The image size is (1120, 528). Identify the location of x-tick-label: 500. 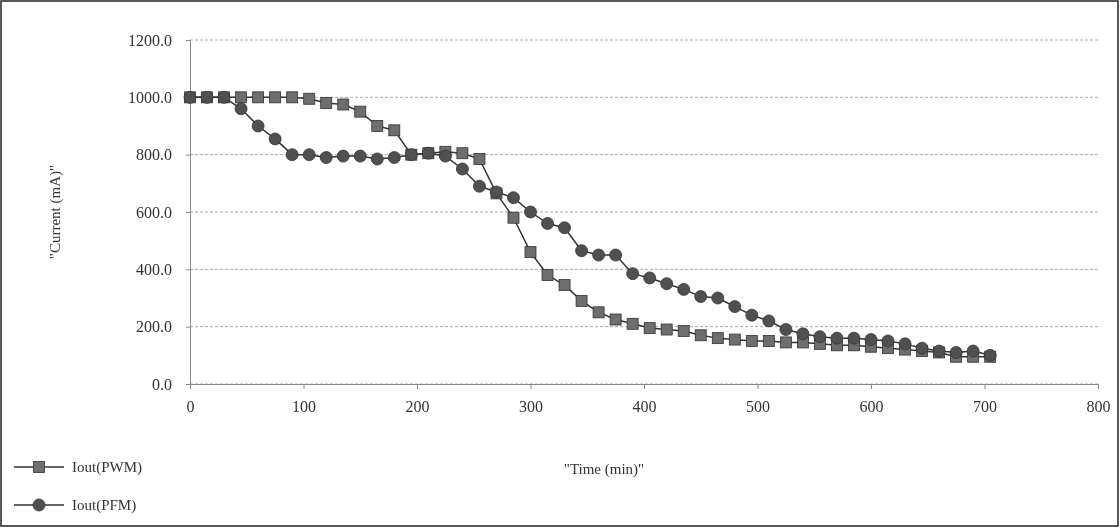
(758, 407).